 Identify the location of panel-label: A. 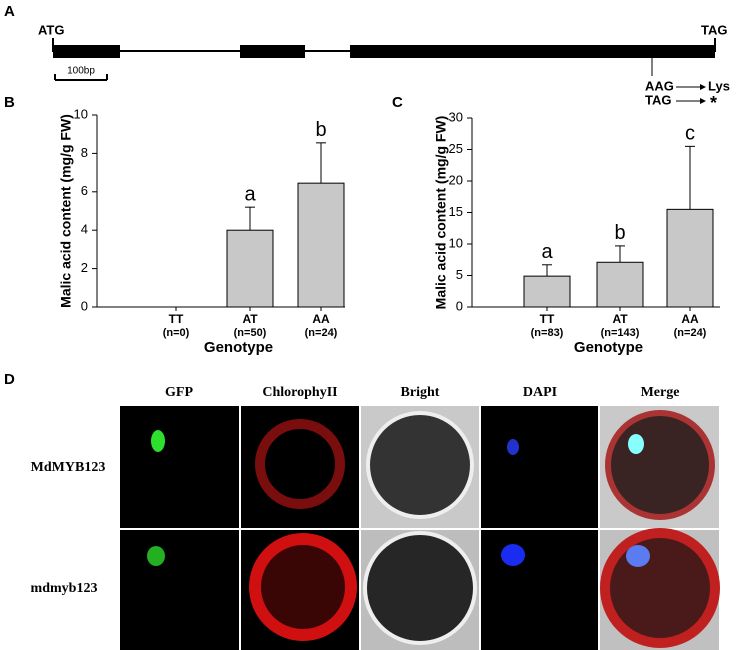
(9, 11).